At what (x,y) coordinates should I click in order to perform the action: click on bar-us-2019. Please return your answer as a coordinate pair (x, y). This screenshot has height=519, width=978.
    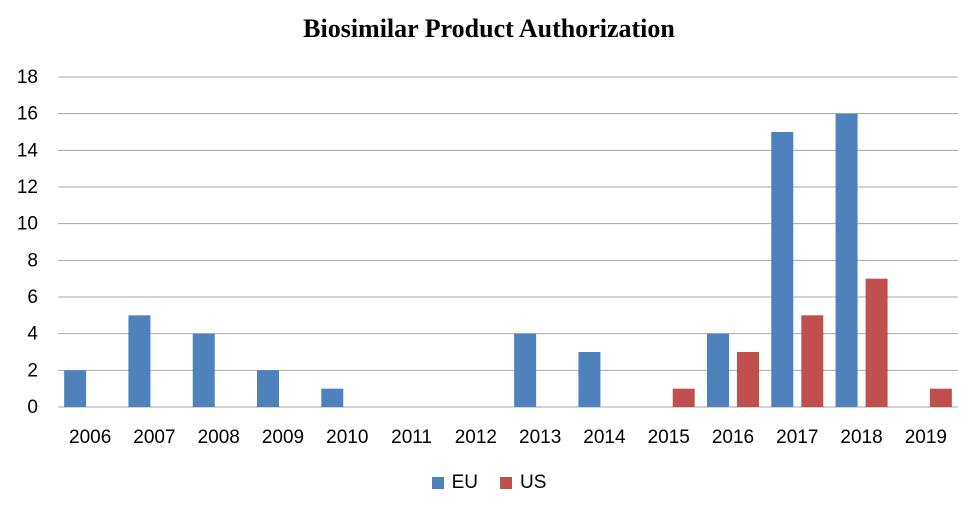
    Looking at the image, I should click on (940, 397).